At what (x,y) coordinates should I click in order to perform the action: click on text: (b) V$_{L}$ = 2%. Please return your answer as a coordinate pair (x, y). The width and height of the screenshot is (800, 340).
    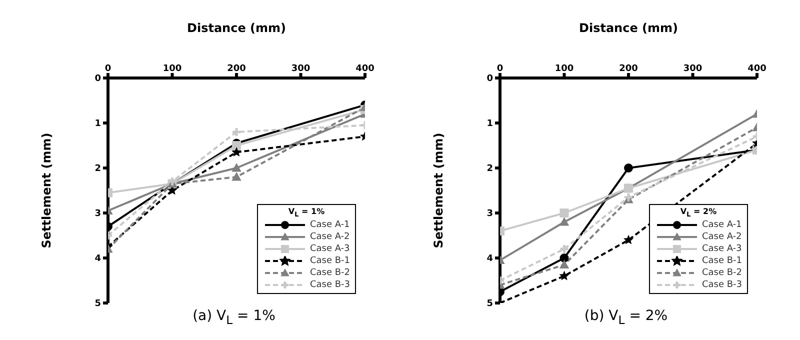
    Looking at the image, I should click on (626, 317).